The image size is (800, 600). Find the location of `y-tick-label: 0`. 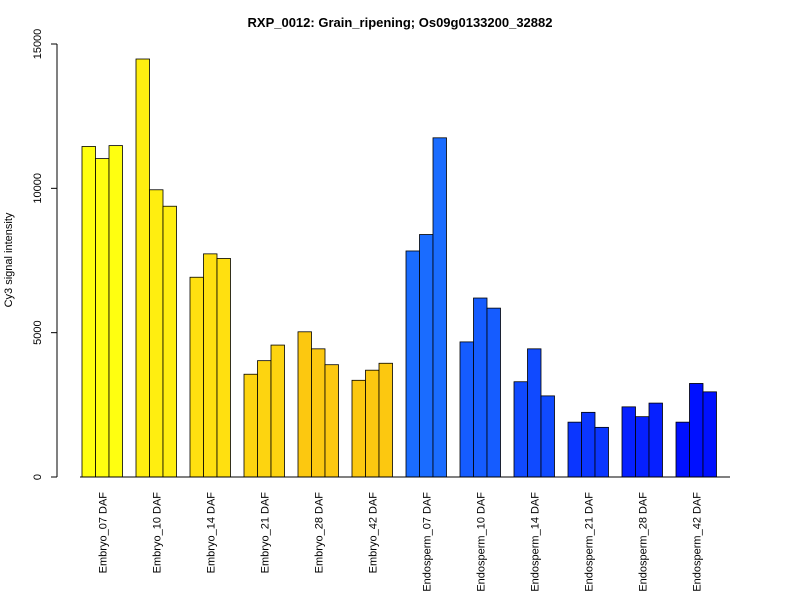

y-tick-label: 0 is located at coordinates (38, 477).